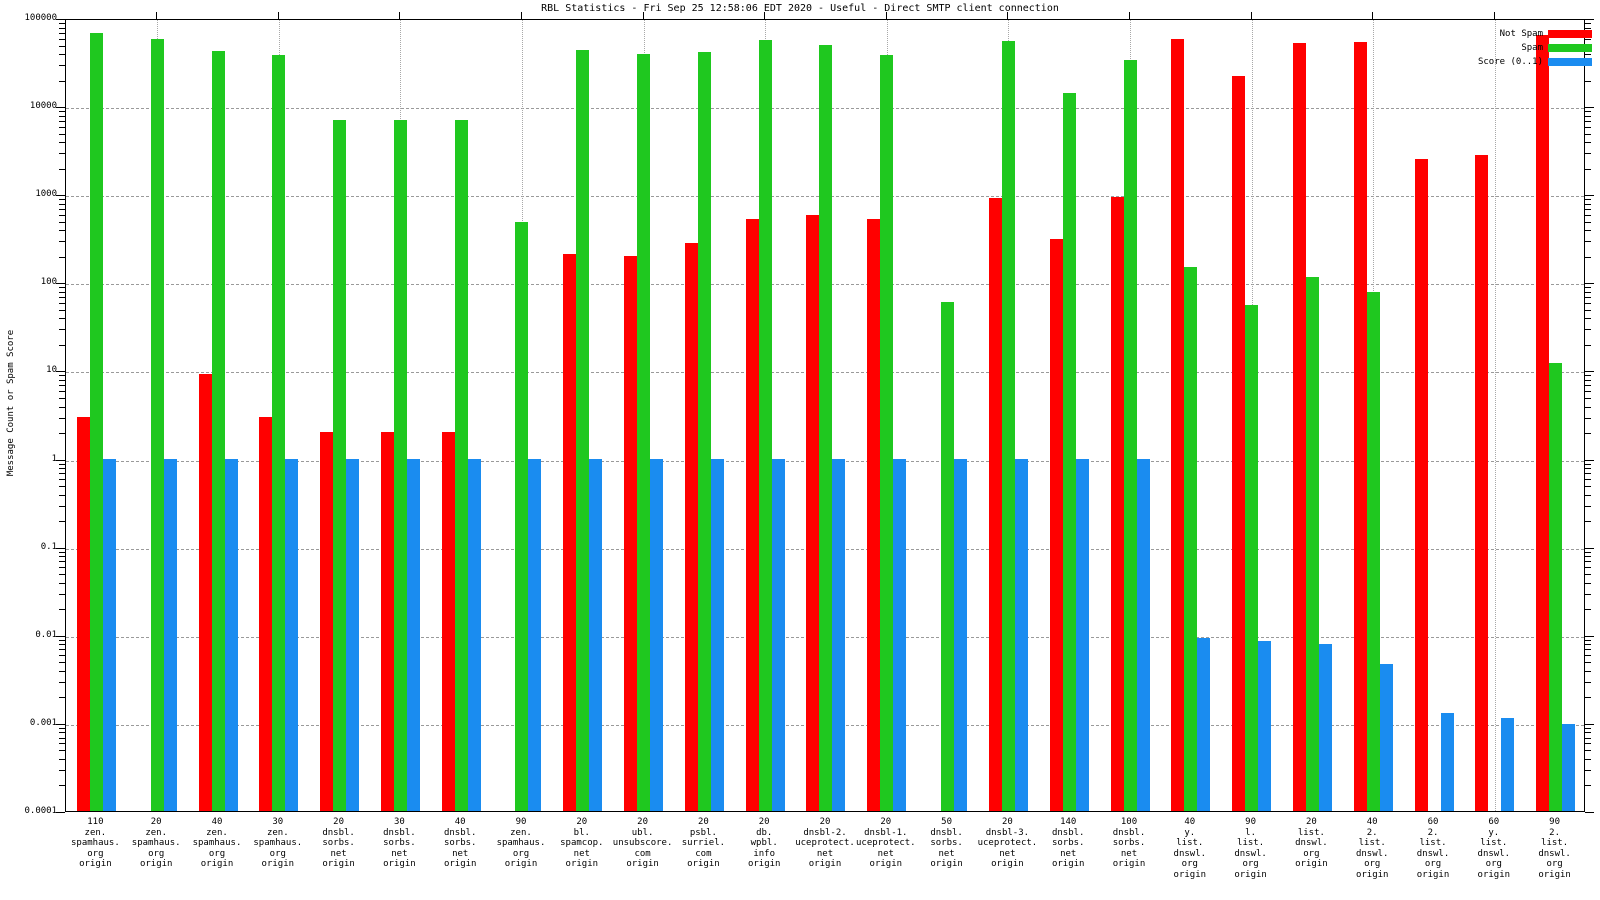 This screenshot has height=900, width=1600. What do you see at coordinates (1494, 848) in the screenshot?
I see `x-tick-label: 60 y. list. dnswl. org origin` at bounding box center [1494, 848].